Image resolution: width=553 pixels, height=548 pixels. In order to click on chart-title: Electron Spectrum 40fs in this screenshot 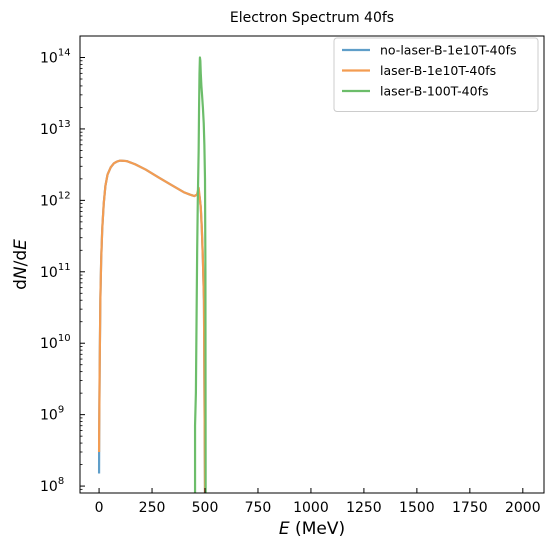, I will do `click(312, 18)`.